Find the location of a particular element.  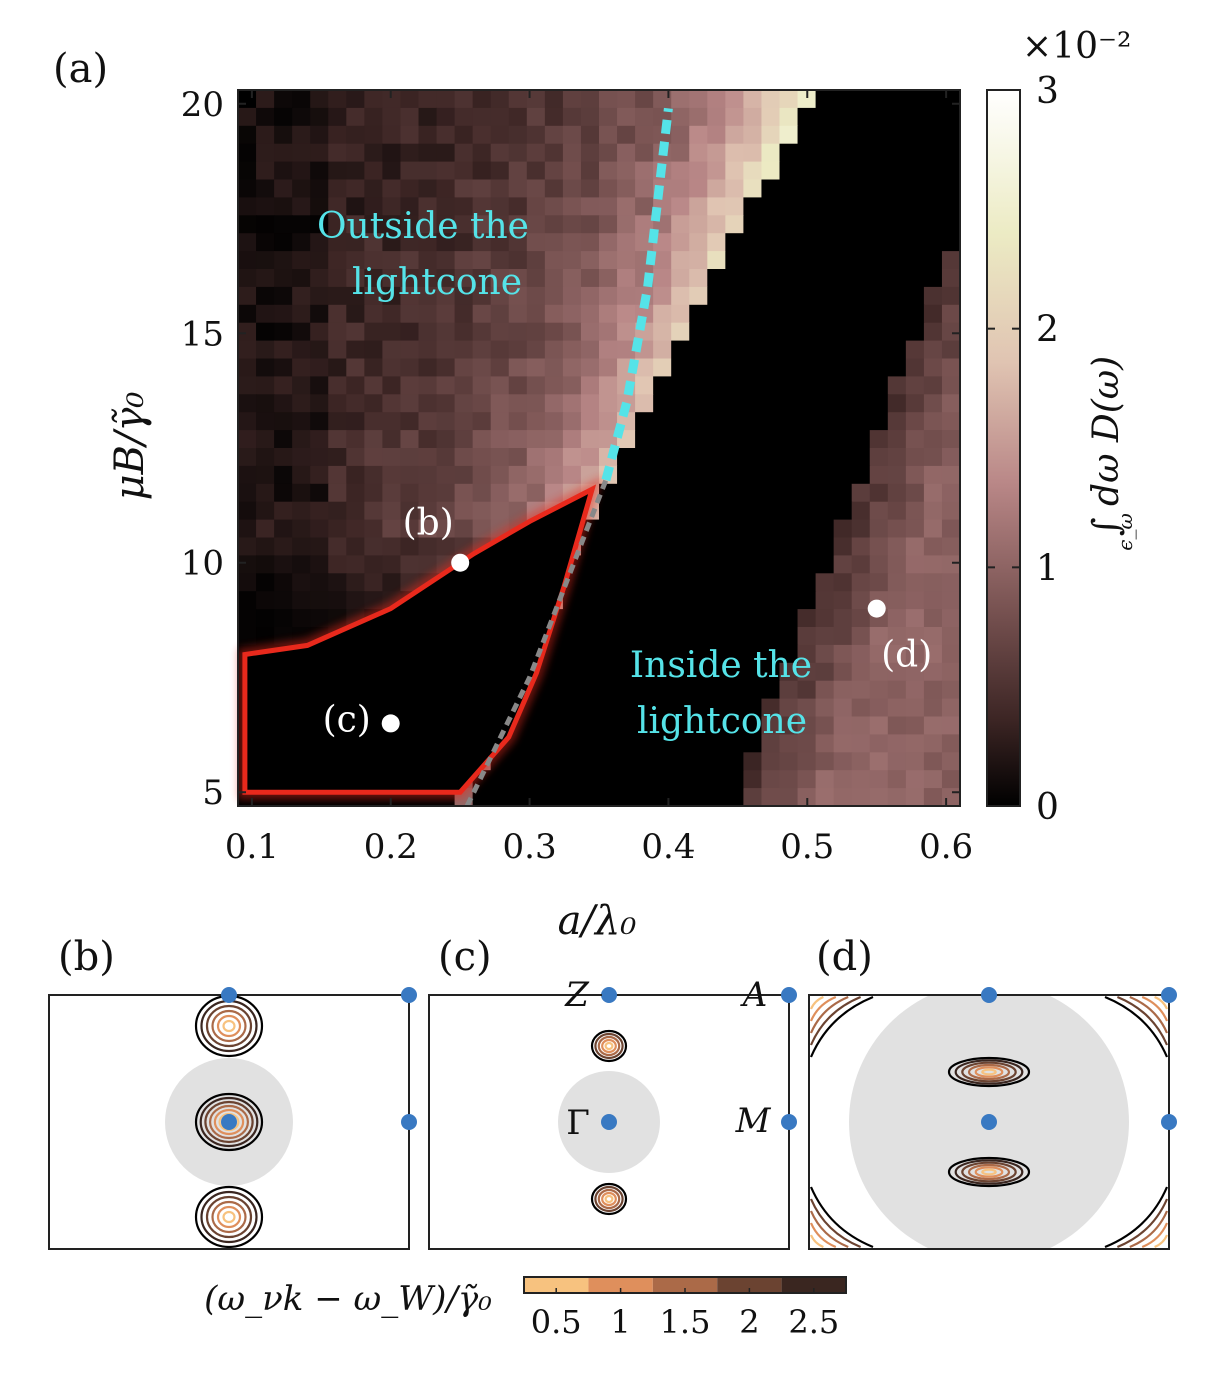

colorbar-bottom-tick-label: 2.5 is located at coordinates (813, 1322).